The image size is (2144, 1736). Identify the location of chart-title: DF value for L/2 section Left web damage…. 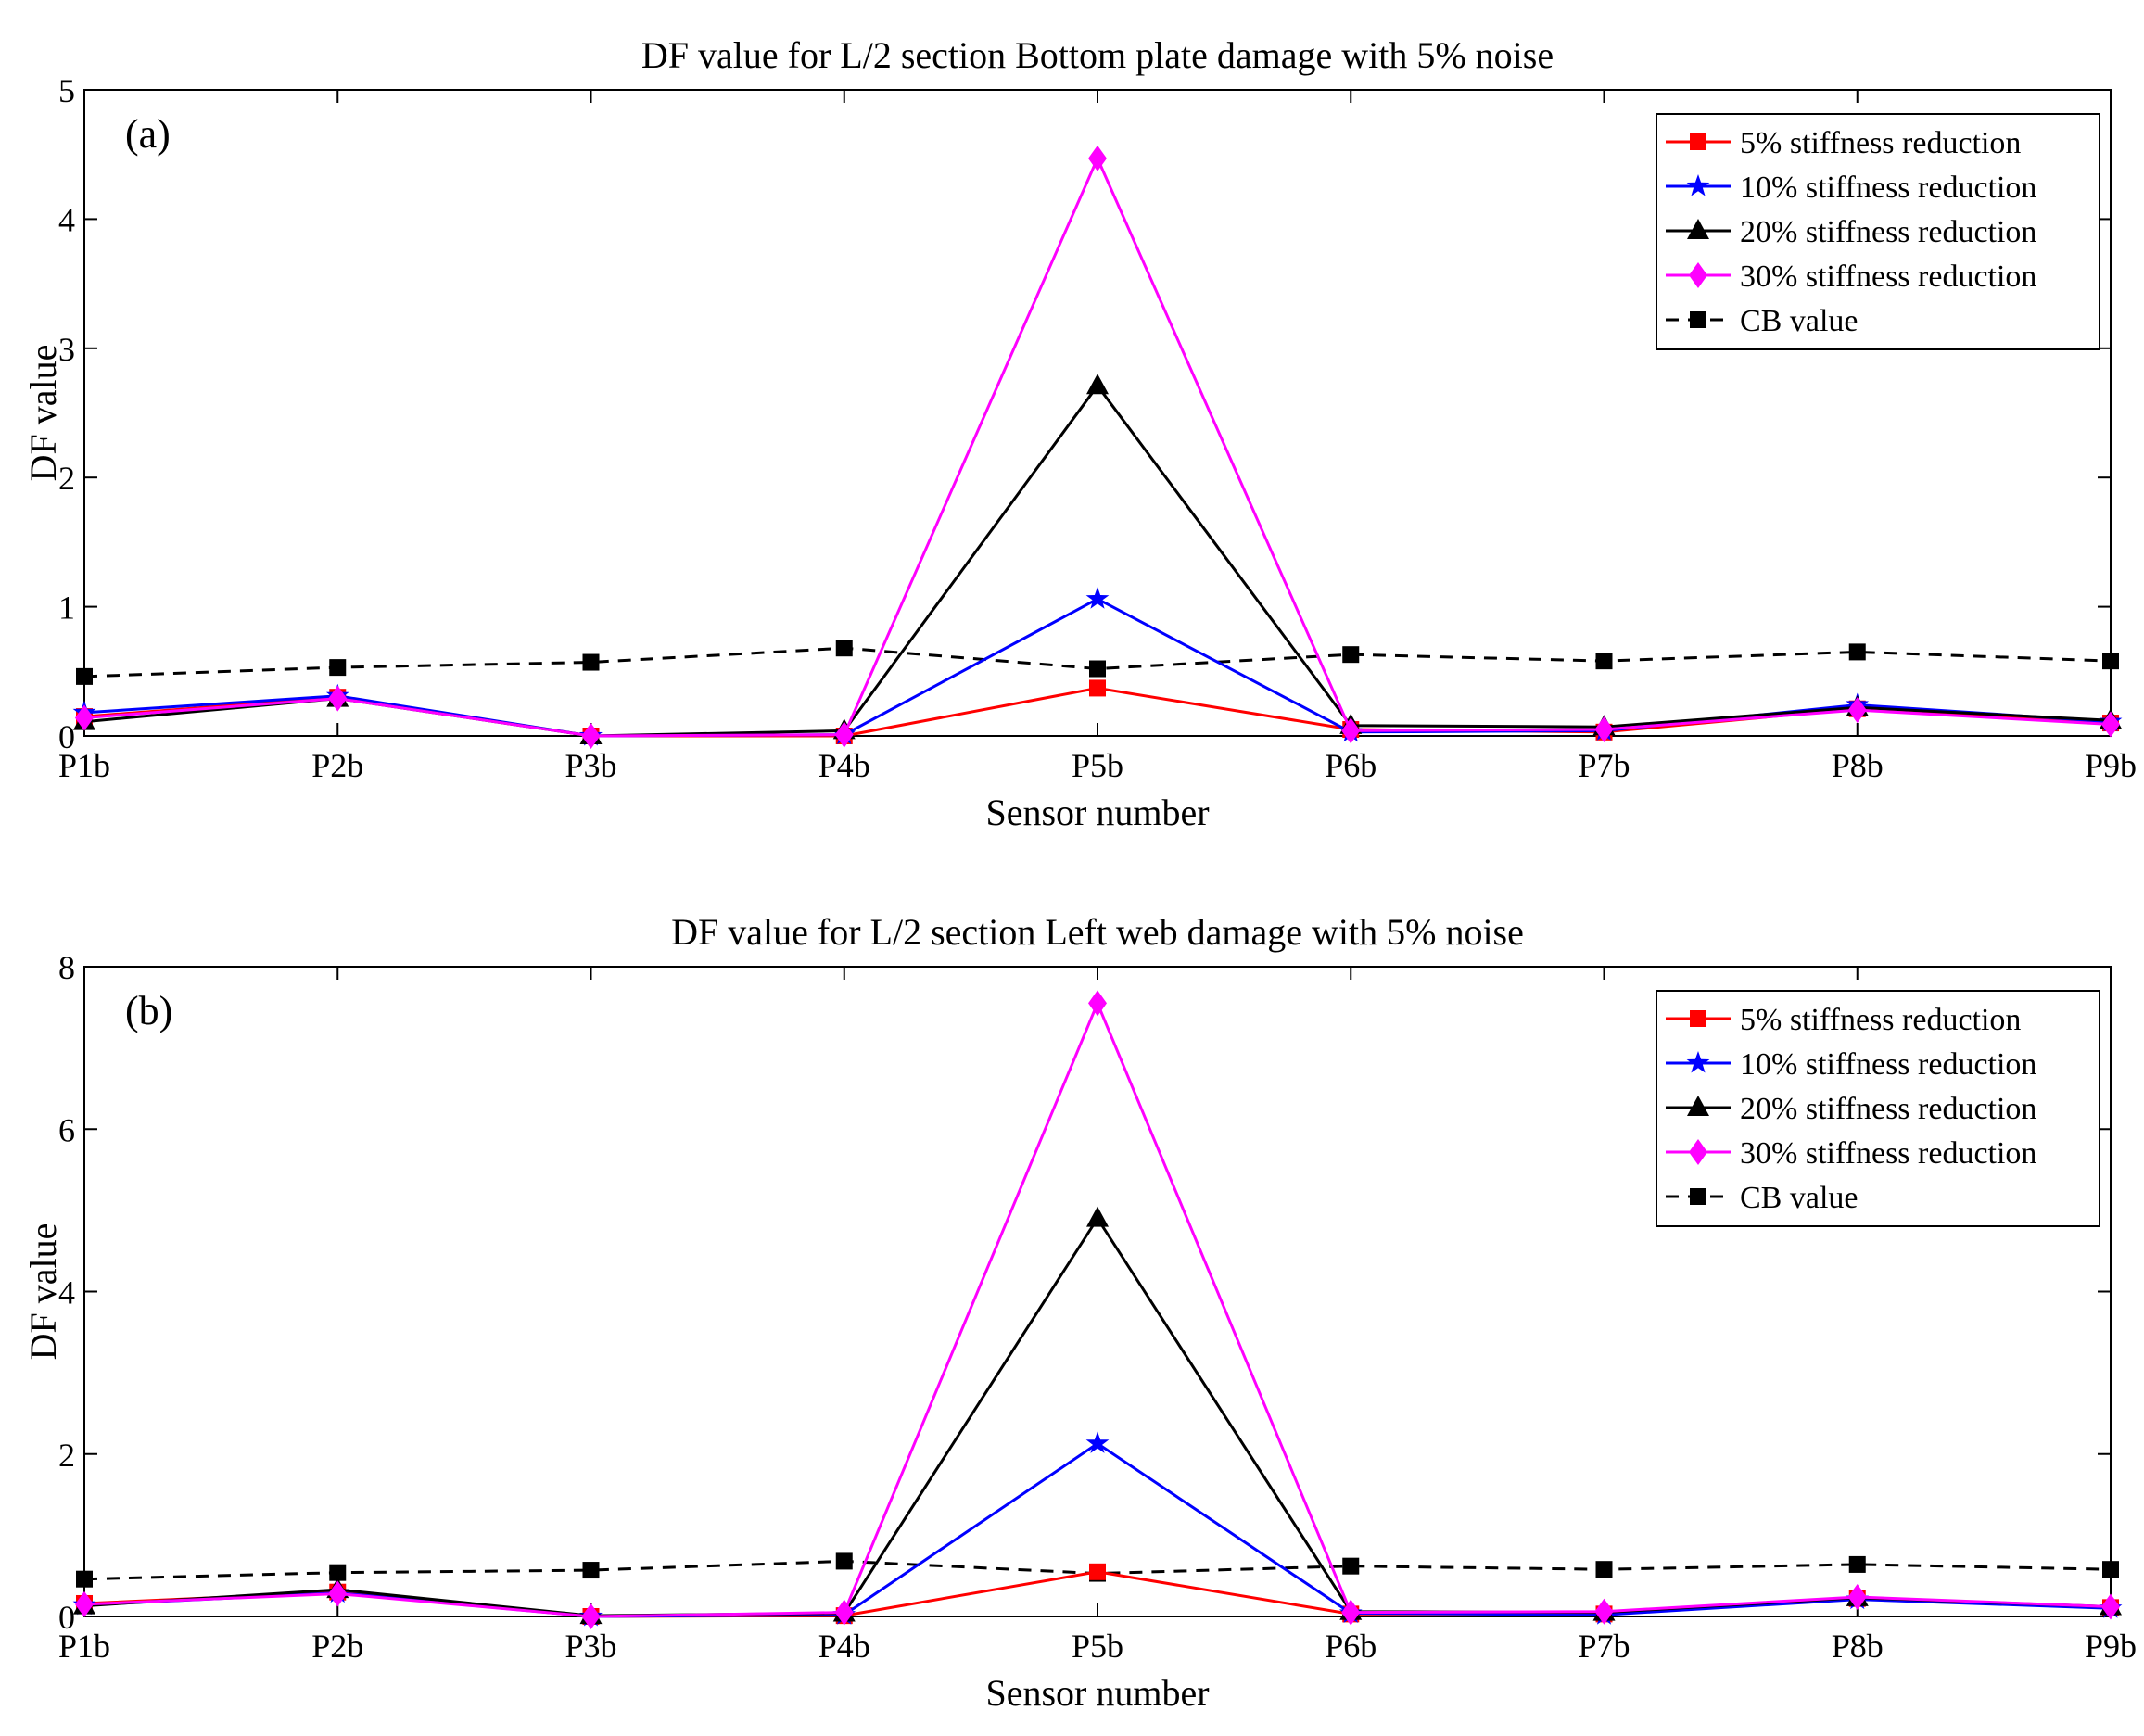
(1097, 932).